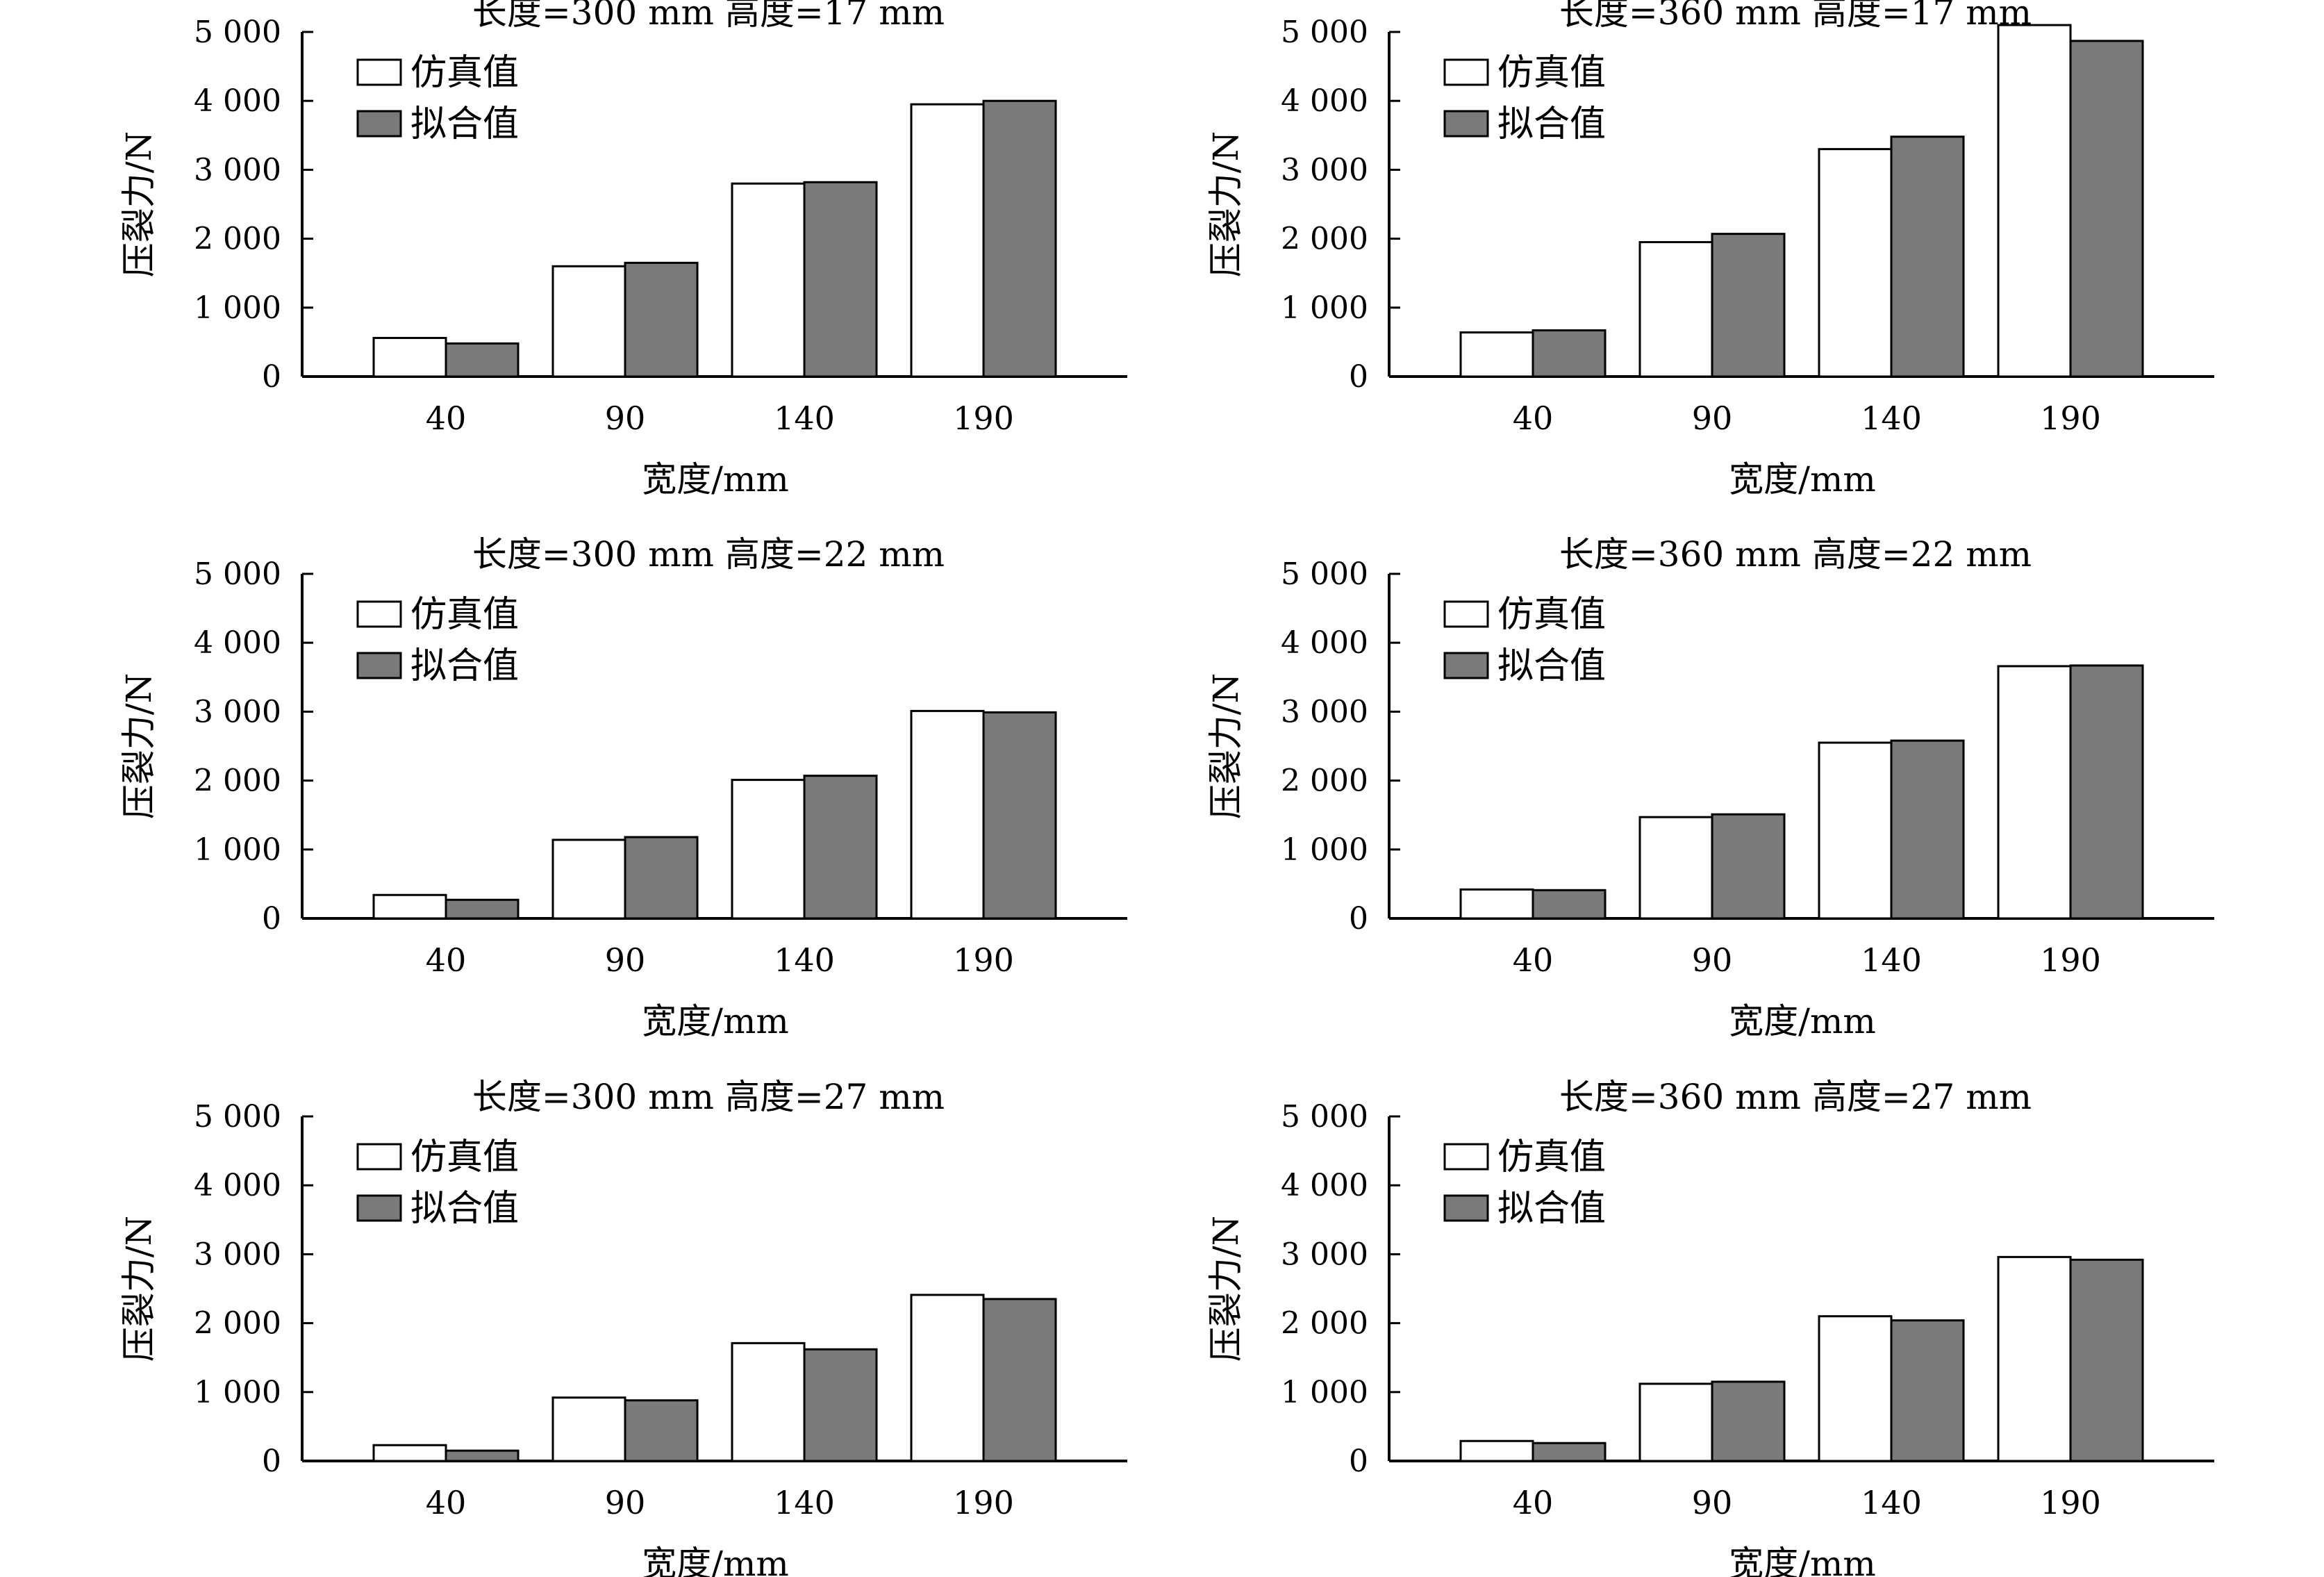 This screenshot has width=2324, height=1577. I want to click on chart-title: 长度=300 mm 高度=22 mm, so click(708, 554).